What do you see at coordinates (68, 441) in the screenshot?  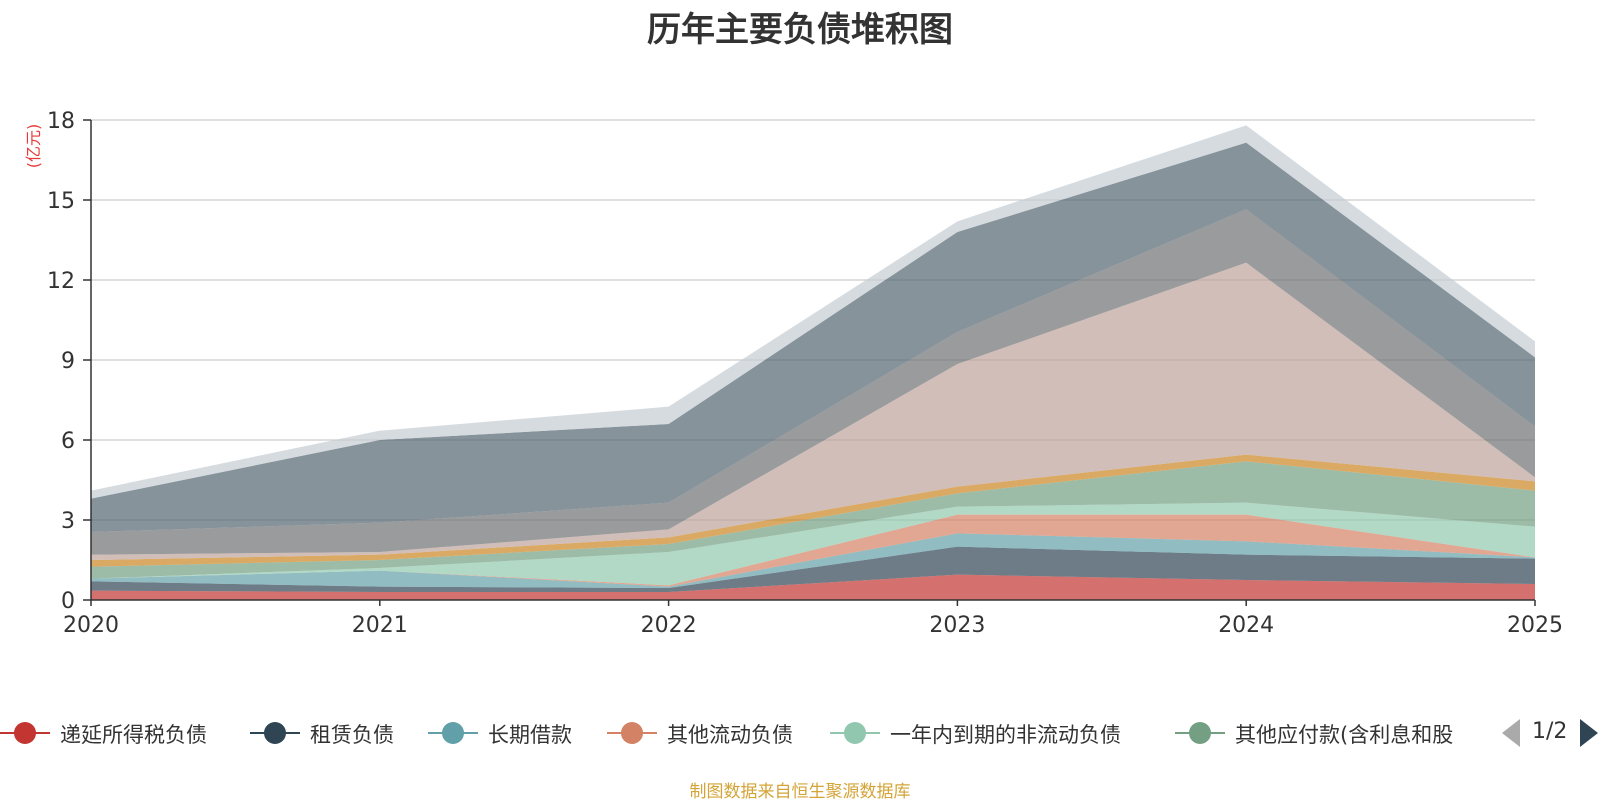 I see `y-tick-label: 6` at bounding box center [68, 441].